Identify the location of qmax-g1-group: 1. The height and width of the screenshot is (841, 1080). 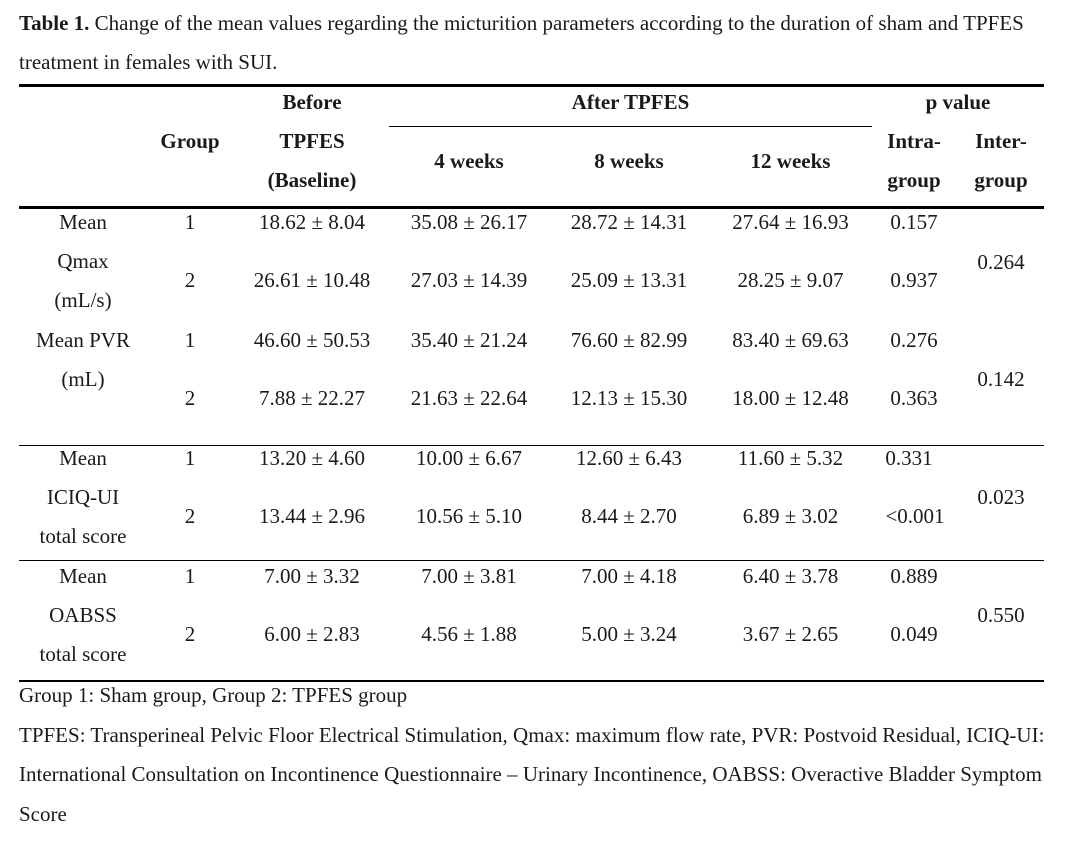
(190, 222).